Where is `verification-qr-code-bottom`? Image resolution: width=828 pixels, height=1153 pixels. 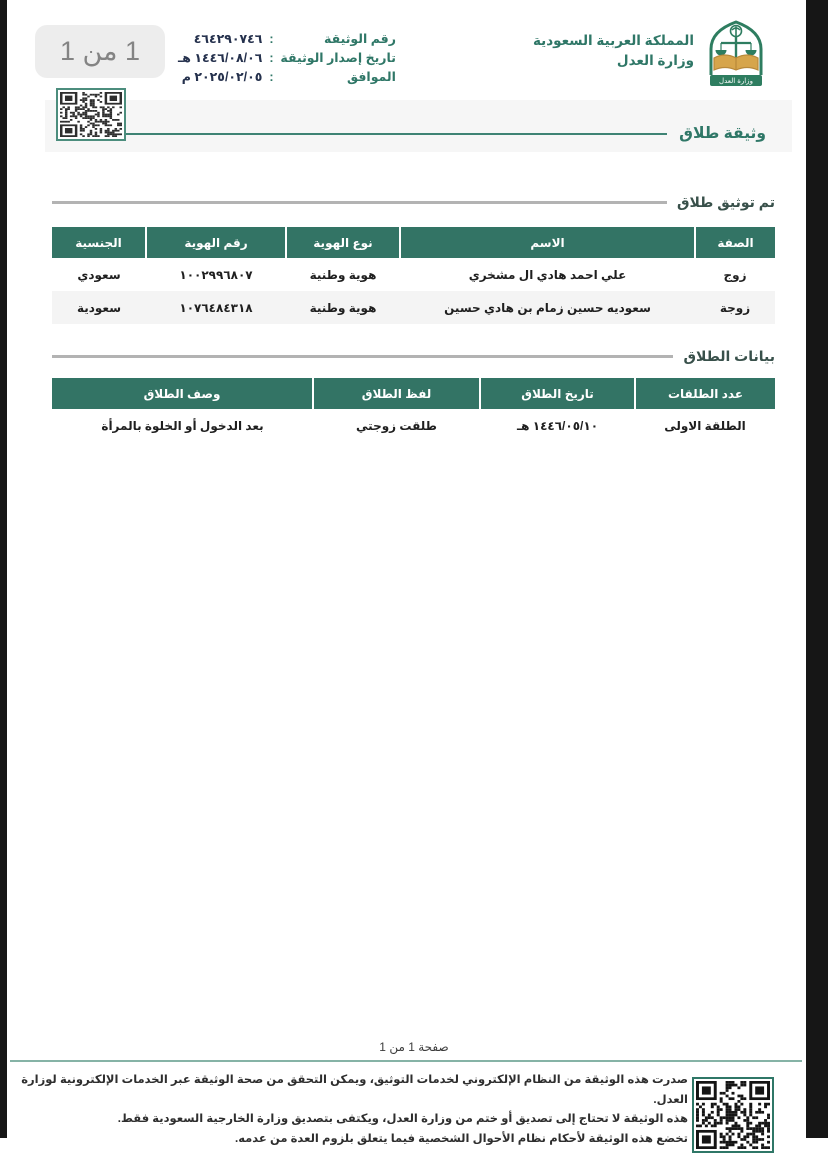 verification-qr-code-bottom is located at coordinates (733, 1115).